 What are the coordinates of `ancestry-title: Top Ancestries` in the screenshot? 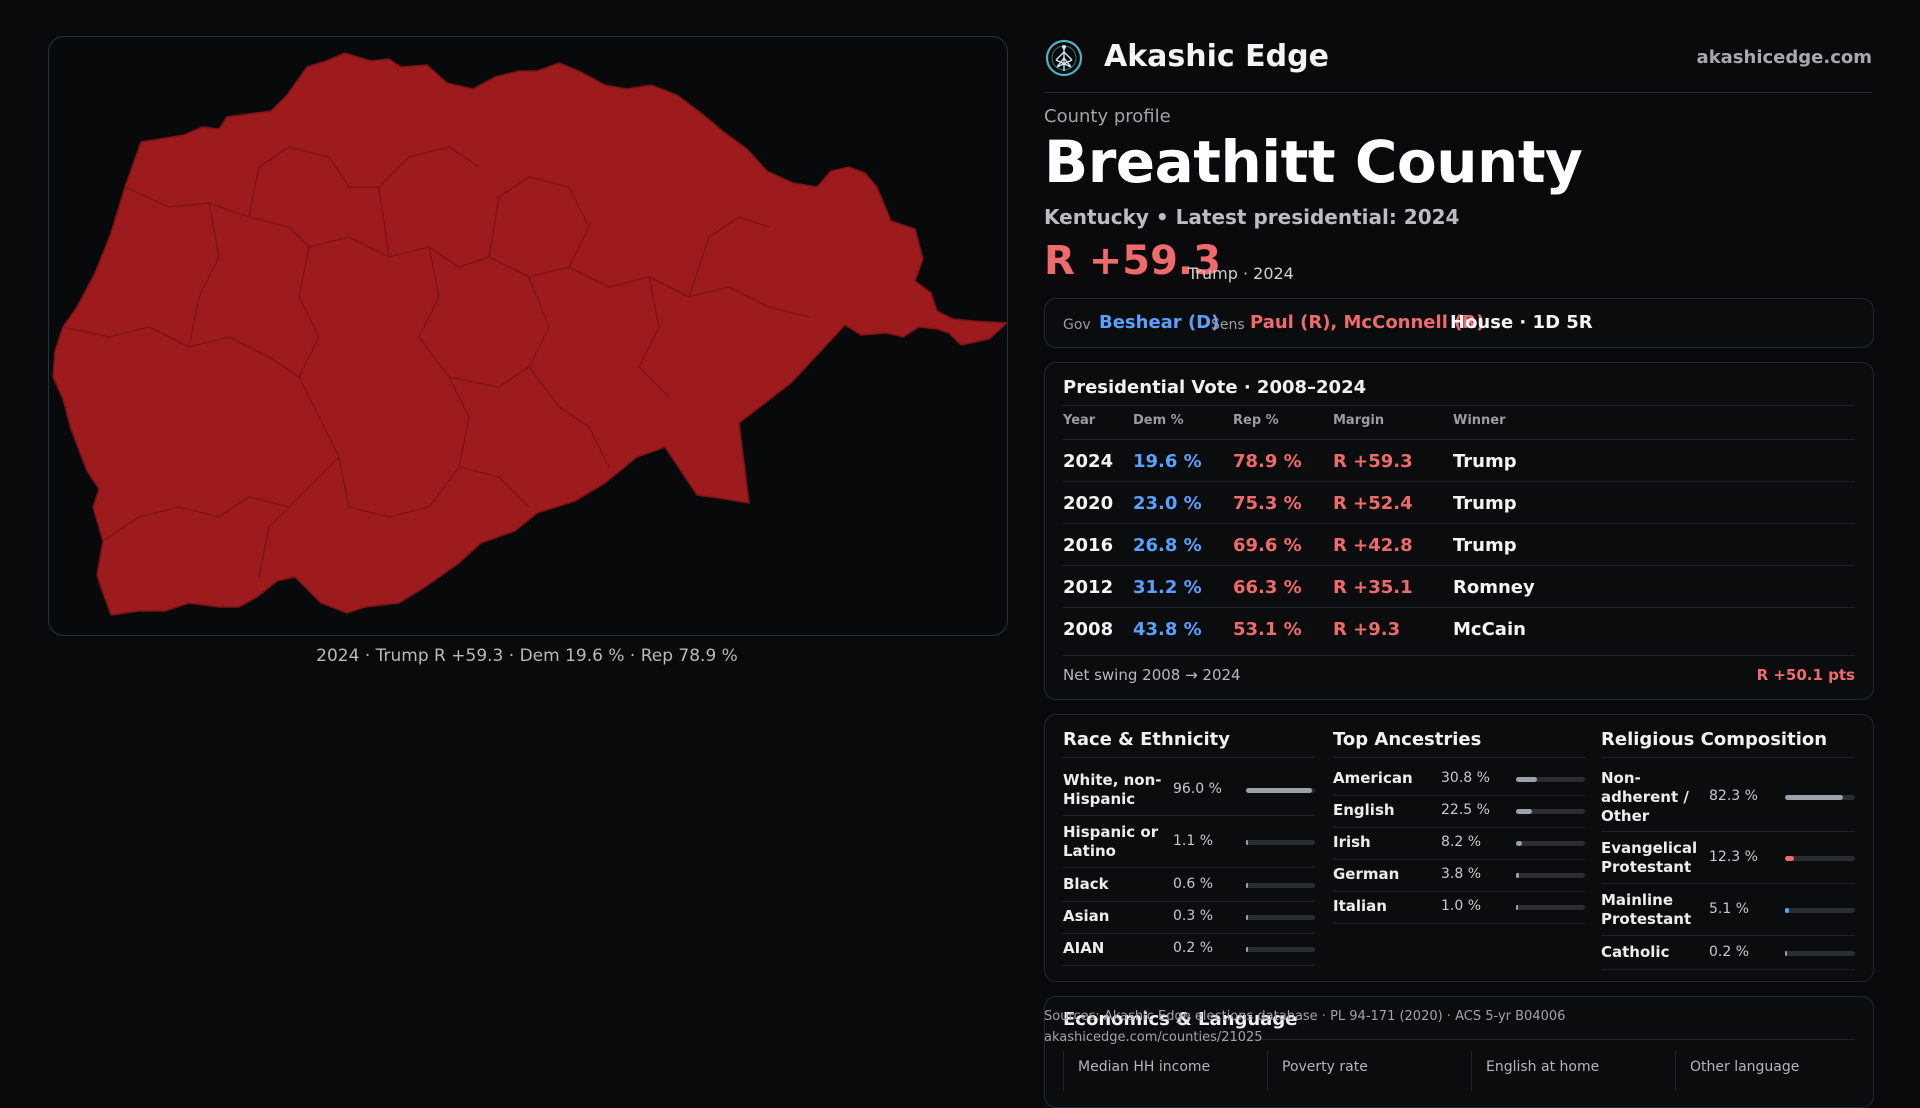 It's located at (1407, 739).